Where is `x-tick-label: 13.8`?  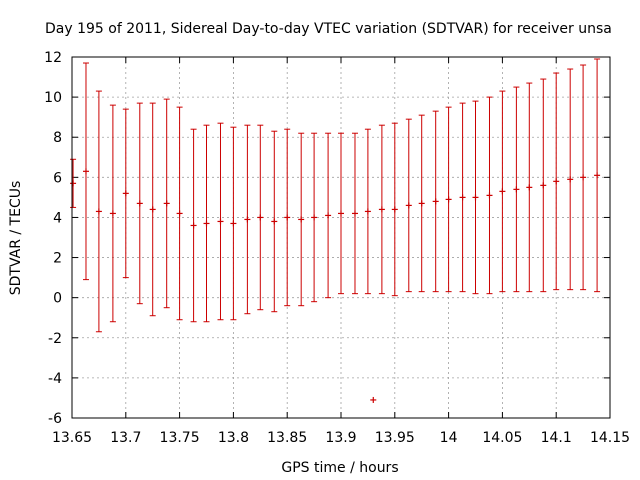
x-tick-label: 13.8 is located at coordinates (233, 438).